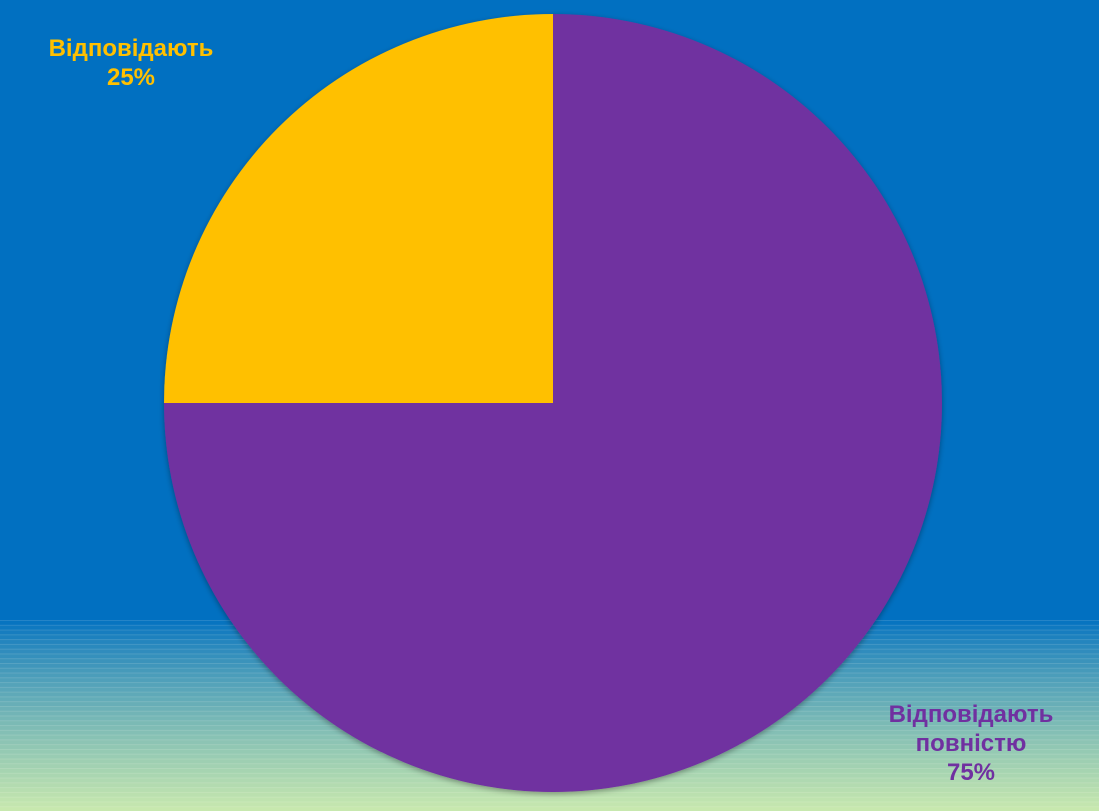 The height and width of the screenshot is (811, 1099). I want to click on slice-label-vidpovidayut-povnistyu-name-2: повністю, so click(971, 743).